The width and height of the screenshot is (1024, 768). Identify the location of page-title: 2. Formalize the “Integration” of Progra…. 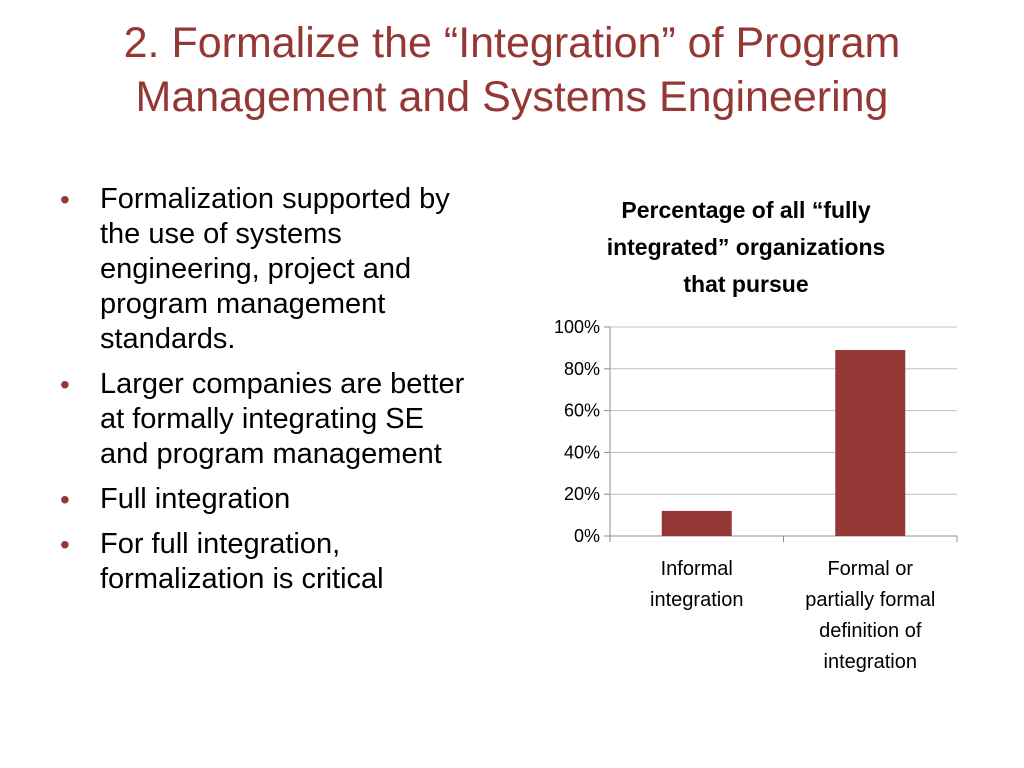
(512, 70).